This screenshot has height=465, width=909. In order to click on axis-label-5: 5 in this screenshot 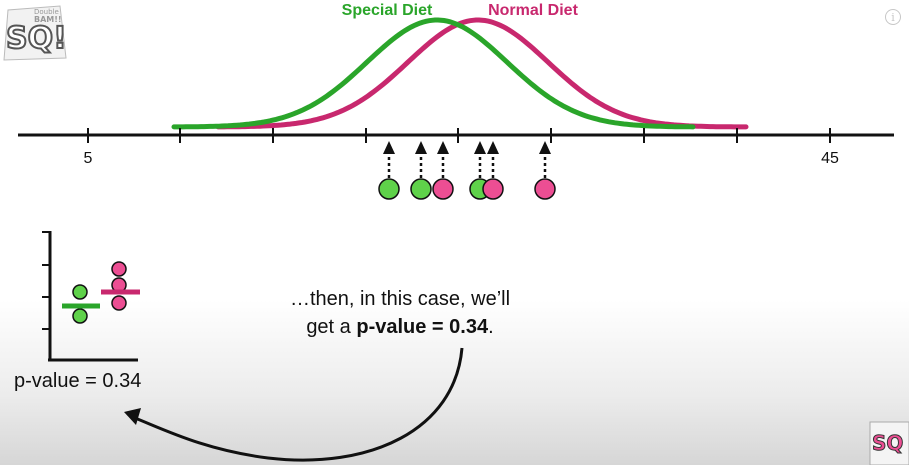, I will do `click(88, 158)`.